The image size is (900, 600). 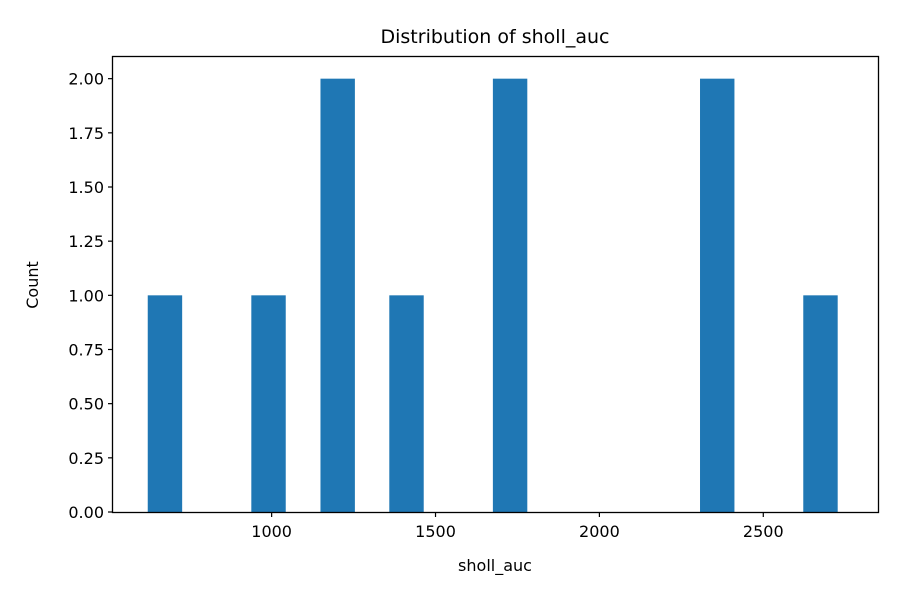 What do you see at coordinates (32, 285) in the screenshot?
I see `y-axis-label: Count` at bounding box center [32, 285].